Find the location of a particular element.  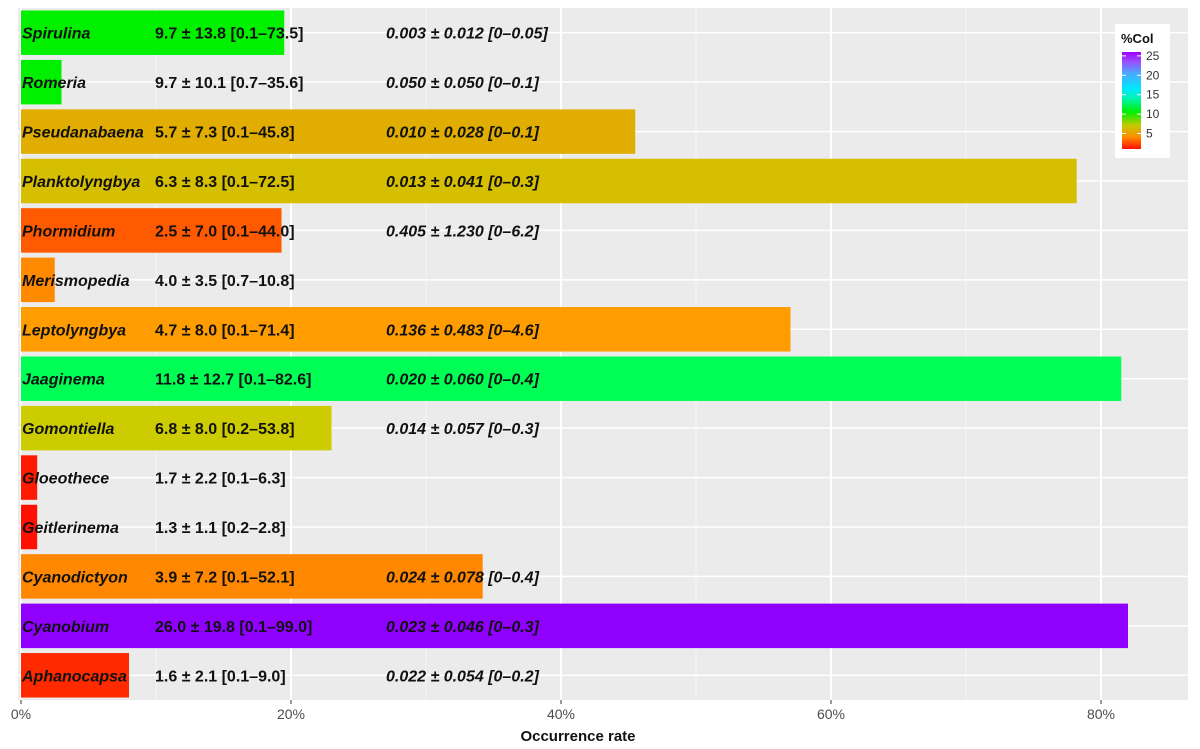

genus-label: Planktolyngbya is located at coordinates (81, 182).